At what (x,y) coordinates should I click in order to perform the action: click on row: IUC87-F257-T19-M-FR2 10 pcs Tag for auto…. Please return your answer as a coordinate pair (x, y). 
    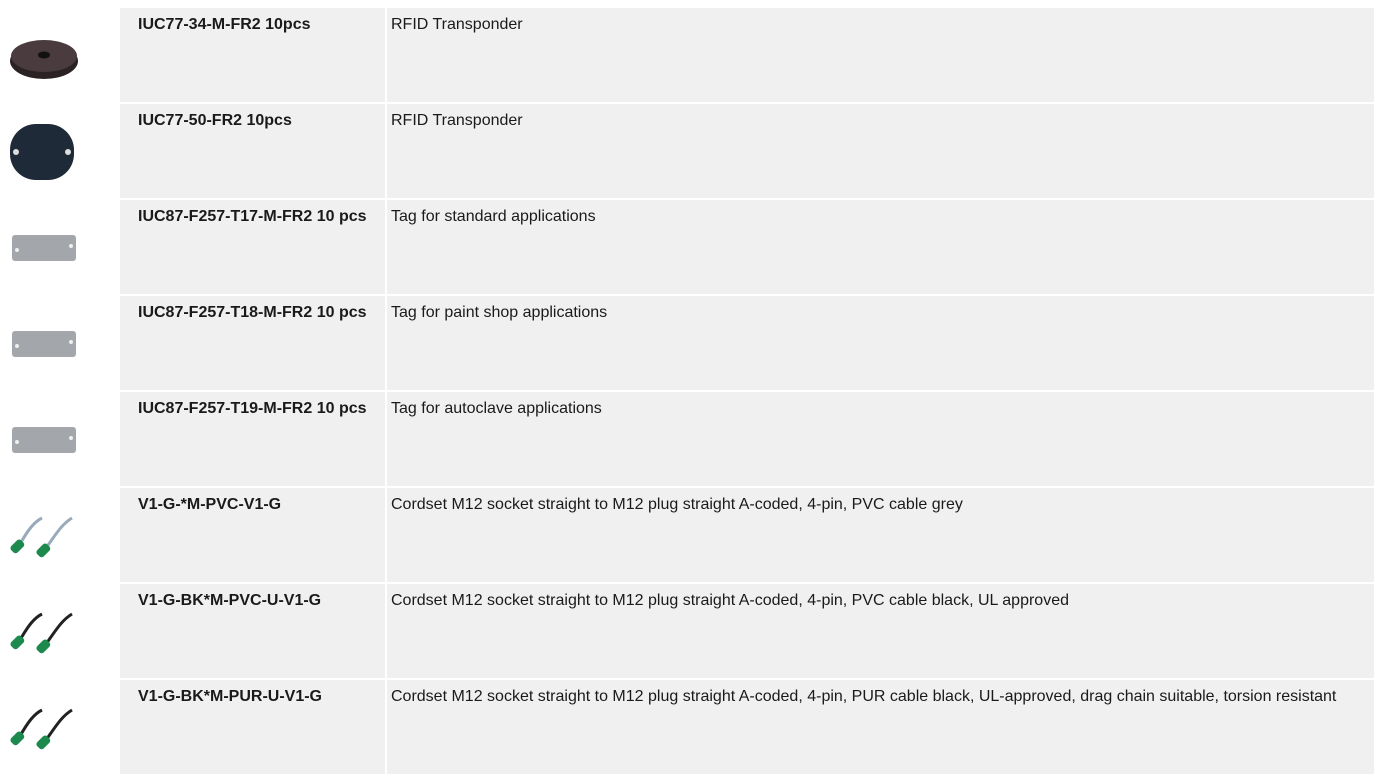
    Looking at the image, I should click on (687, 439).